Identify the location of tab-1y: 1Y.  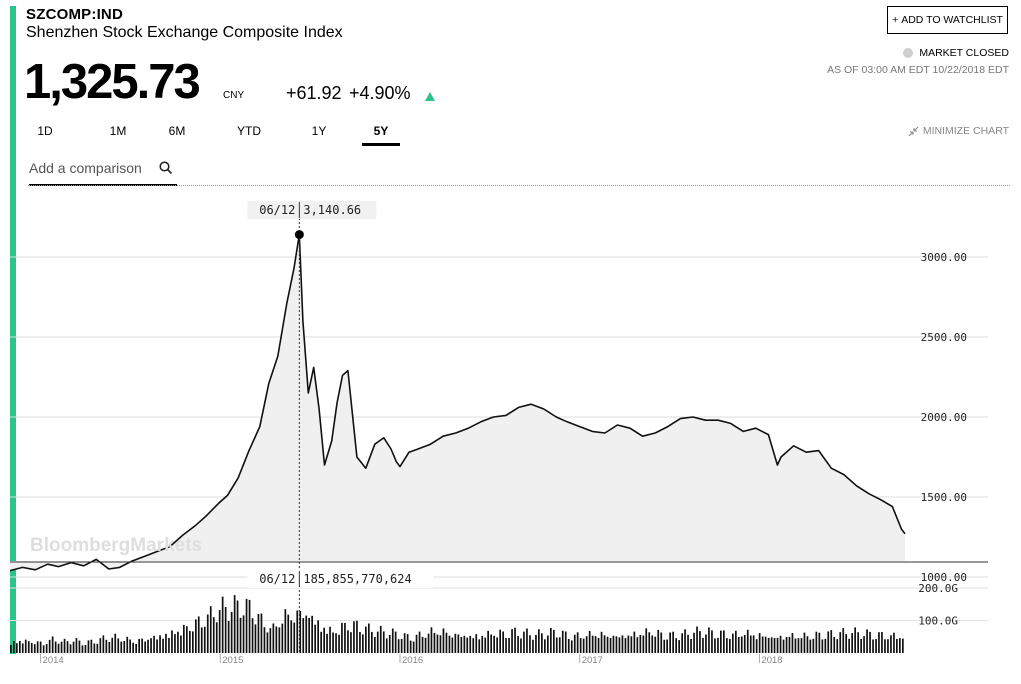
(319, 131).